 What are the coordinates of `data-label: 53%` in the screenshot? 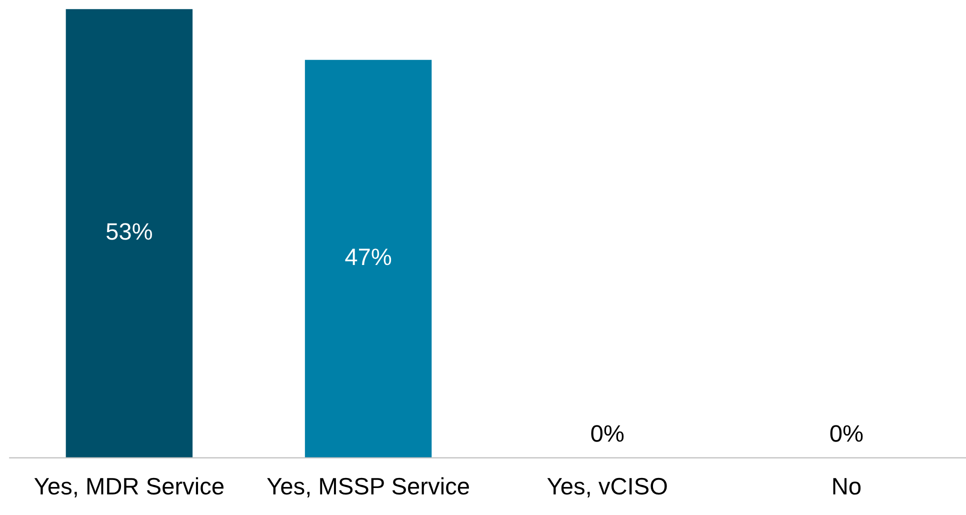 It's located at (129, 231).